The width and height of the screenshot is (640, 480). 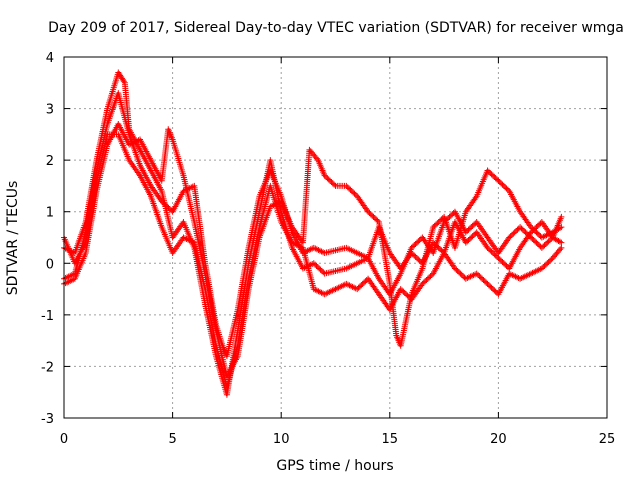 What do you see at coordinates (172, 439) in the screenshot?
I see `x-tick-label: 5` at bounding box center [172, 439].